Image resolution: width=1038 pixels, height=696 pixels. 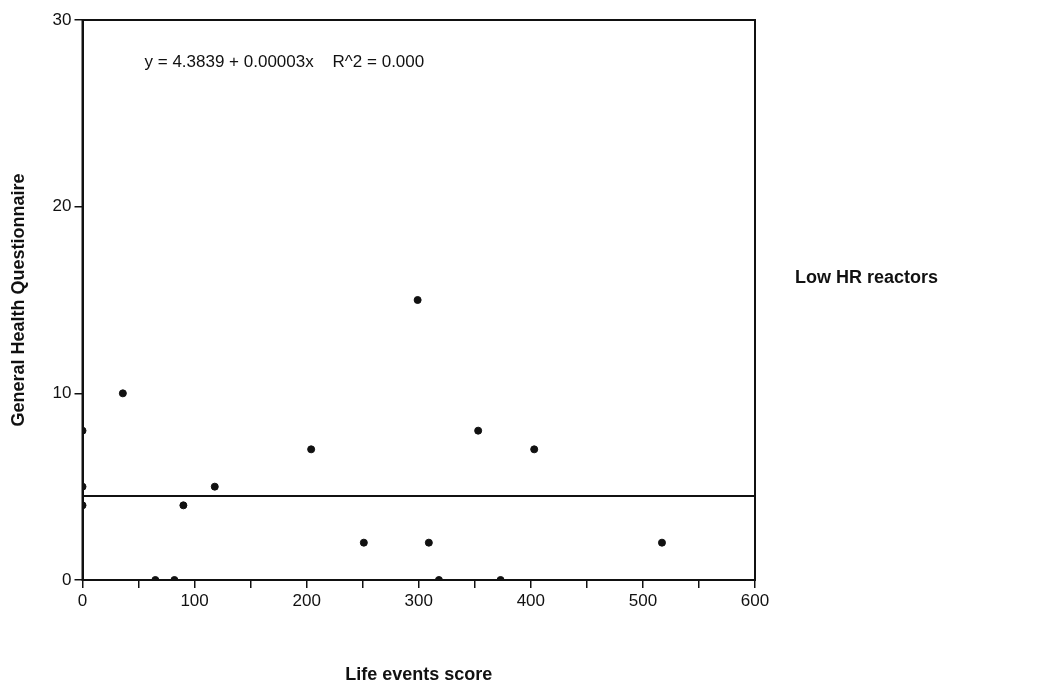 What do you see at coordinates (62, 19) in the screenshot?
I see `y-tick-label: 30` at bounding box center [62, 19].